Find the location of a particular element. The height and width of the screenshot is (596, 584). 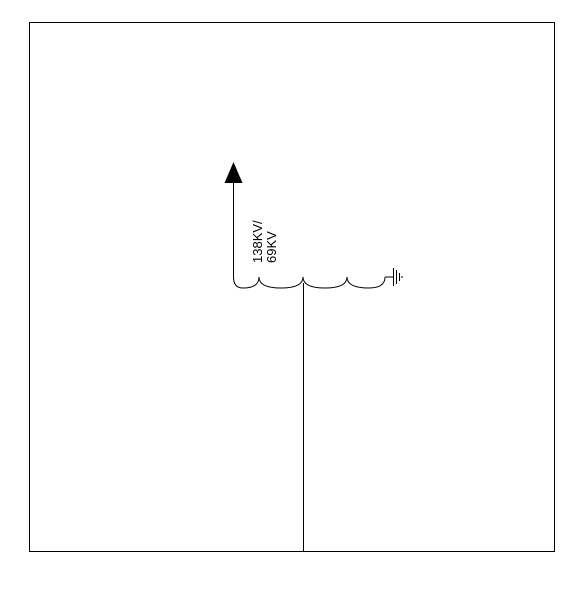

arrowhead-up-icon is located at coordinates (233, 172).